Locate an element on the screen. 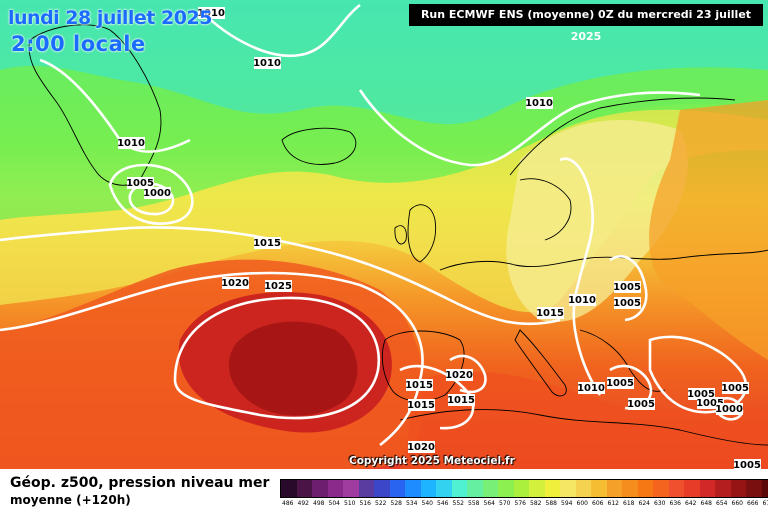  color-scale-tick: 516 is located at coordinates (365, 503).